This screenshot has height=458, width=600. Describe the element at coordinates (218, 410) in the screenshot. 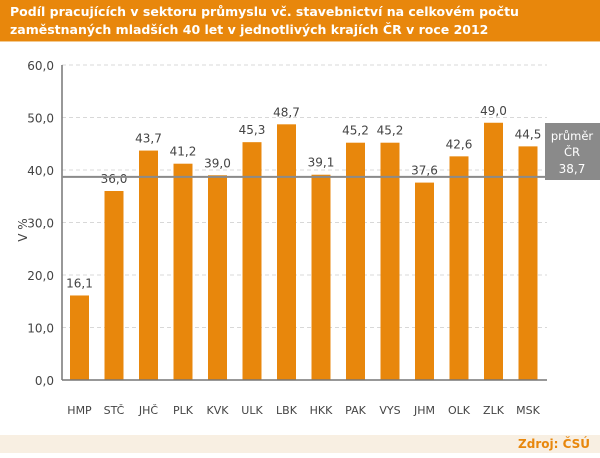

I see `x-tick-label: KVK` at that location.